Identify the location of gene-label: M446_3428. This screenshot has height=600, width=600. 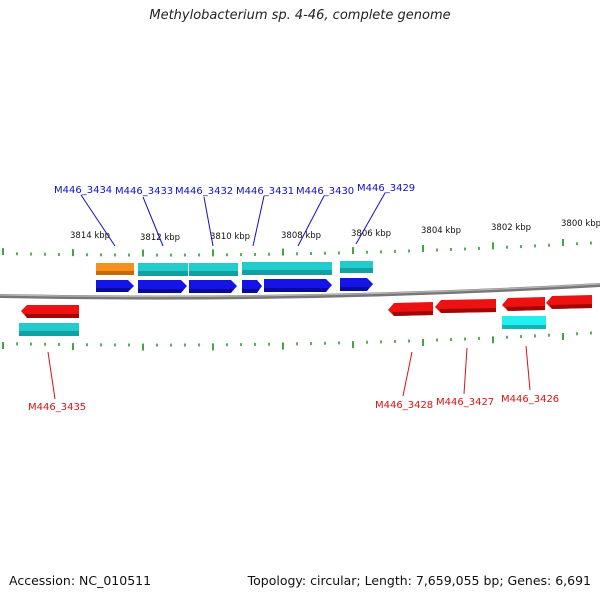
(404, 405).